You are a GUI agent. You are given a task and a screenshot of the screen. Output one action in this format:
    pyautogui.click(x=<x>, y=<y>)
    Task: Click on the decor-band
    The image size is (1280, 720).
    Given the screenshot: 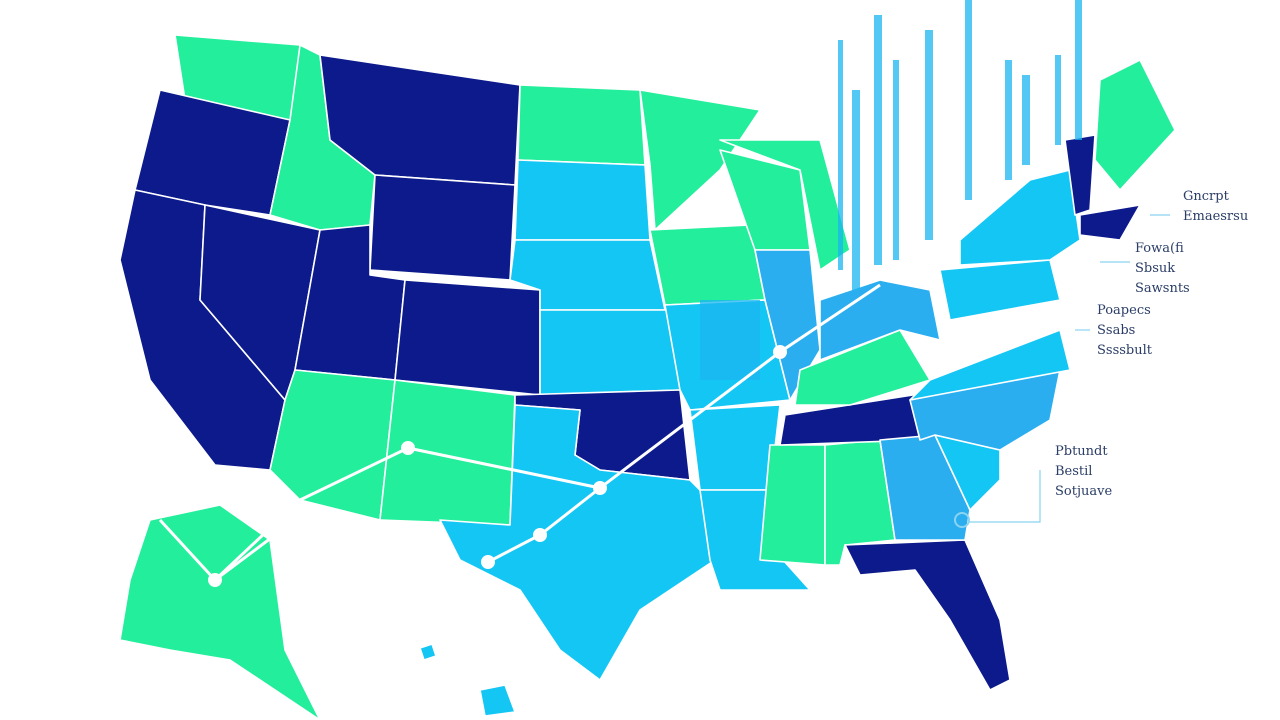 What is the action you would take?
    pyautogui.click(x=730, y=340)
    